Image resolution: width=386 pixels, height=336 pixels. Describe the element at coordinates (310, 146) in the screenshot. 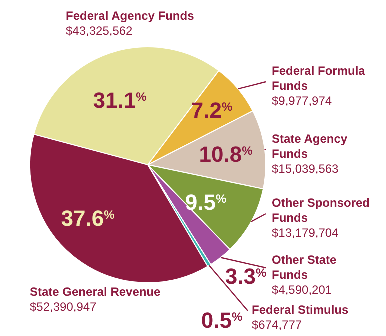

I see `slice-label: State Agency Funds` at that location.